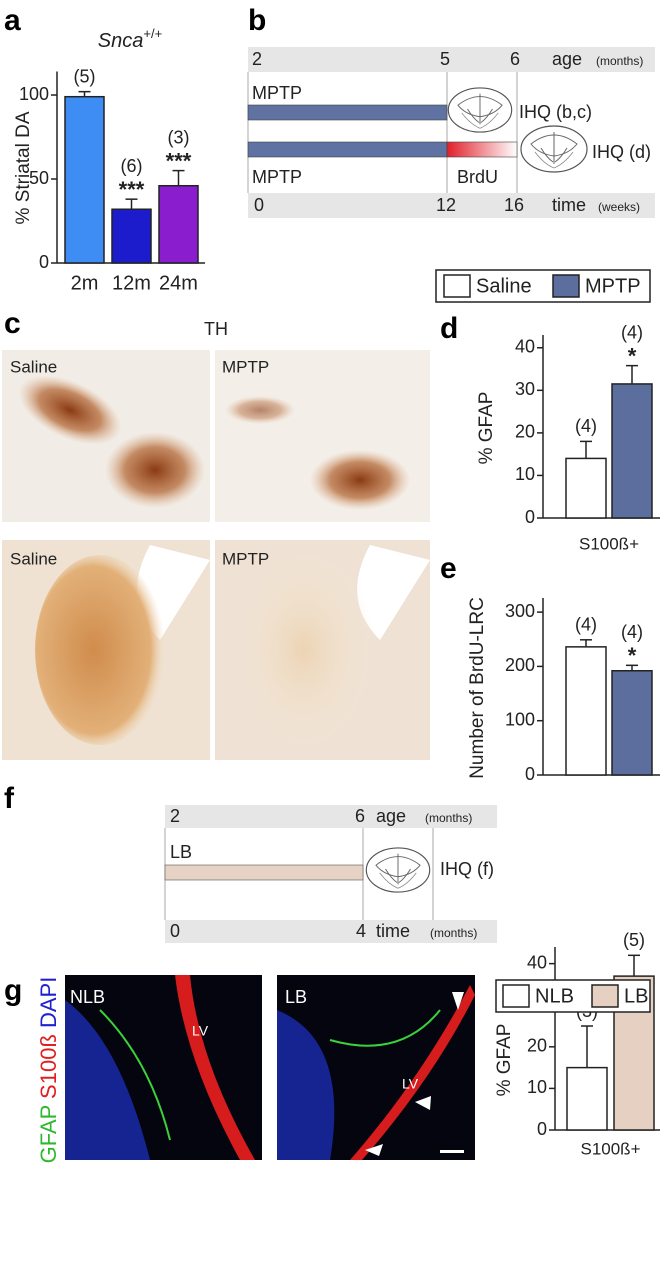 Image resolution: width=663 pixels, height=1280 pixels. Describe the element at coordinates (277, 177) in the screenshot. I see `row-label: MPTP` at that location.